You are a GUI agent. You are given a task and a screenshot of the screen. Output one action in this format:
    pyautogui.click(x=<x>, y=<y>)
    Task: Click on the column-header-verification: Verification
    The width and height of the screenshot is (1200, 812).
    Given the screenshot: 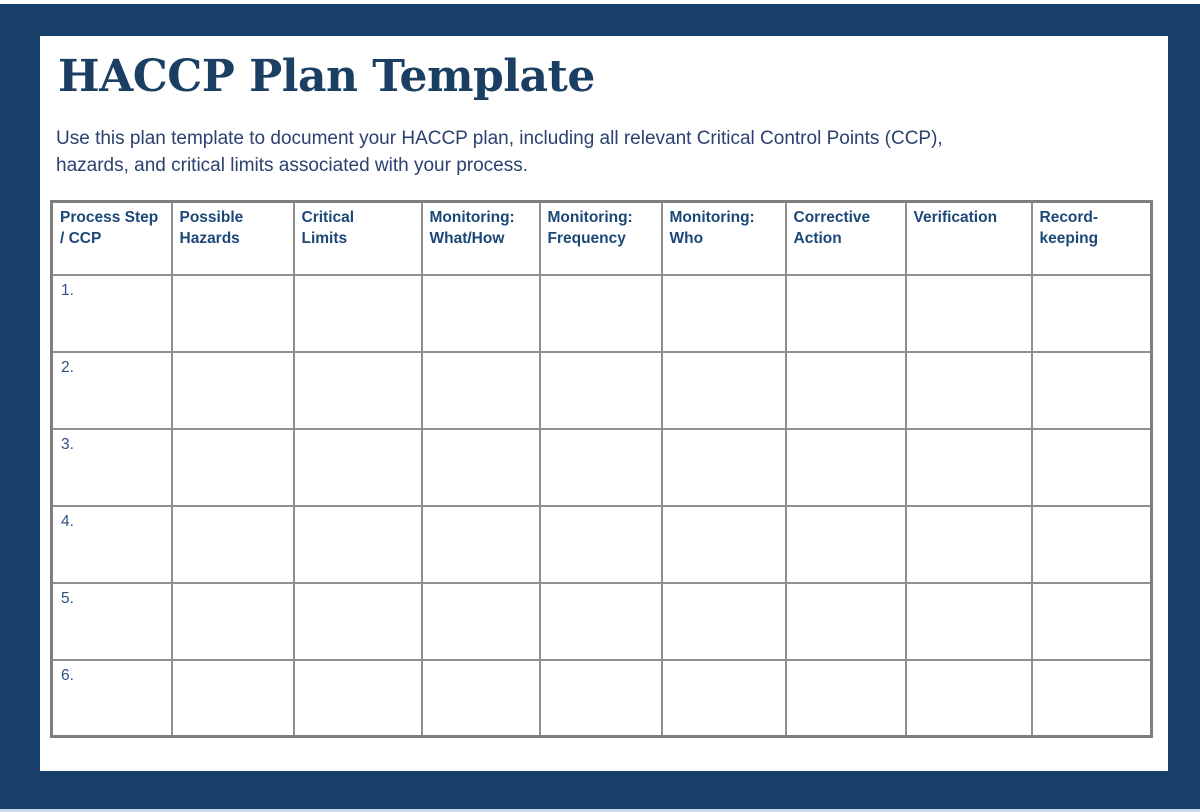 What is the action you would take?
    pyautogui.click(x=968, y=238)
    